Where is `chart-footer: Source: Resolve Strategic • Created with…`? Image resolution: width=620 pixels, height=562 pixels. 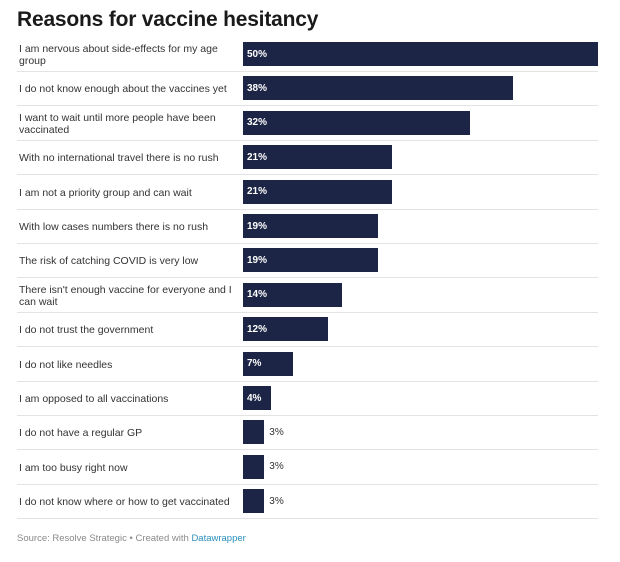
chart-footer: Source: Resolve Strategic • Created with… is located at coordinates (131, 538).